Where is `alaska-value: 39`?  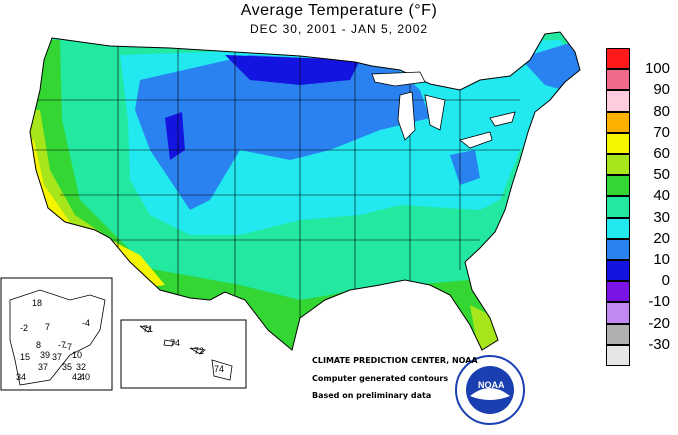
alaska-value: 39 is located at coordinates (45, 355).